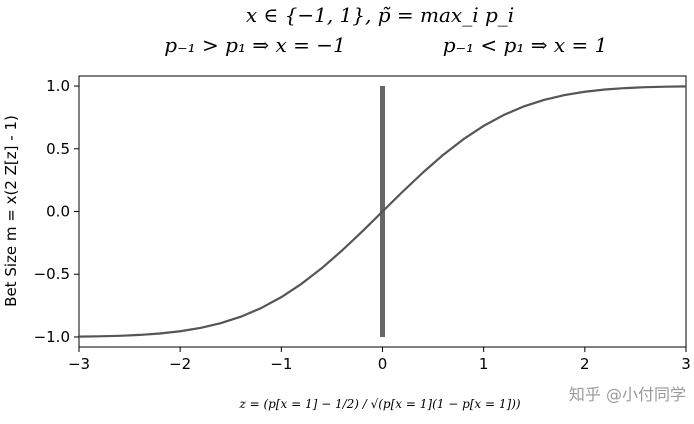 This screenshot has width=694, height=424. I want to click on y-tick-label: 1.0, so click(58, 86).